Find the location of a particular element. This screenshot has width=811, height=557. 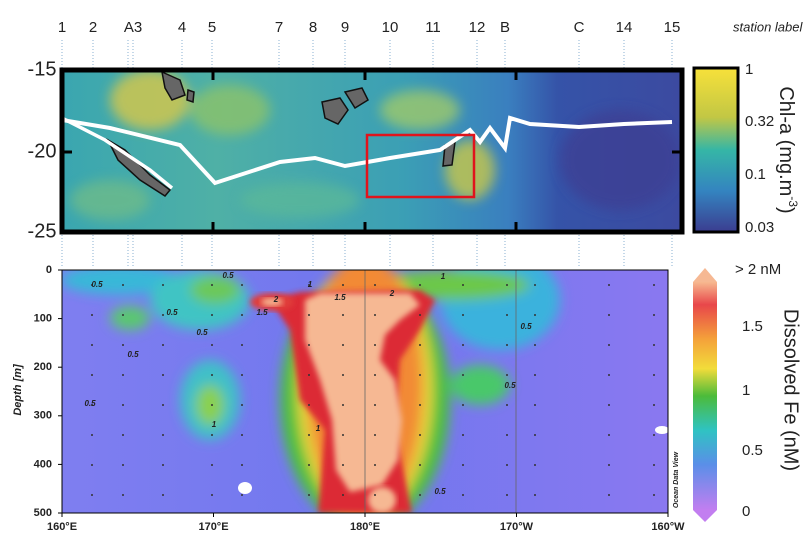

chl-title: Chl-a (mg.m-3) is located at coordinates (787, 149).